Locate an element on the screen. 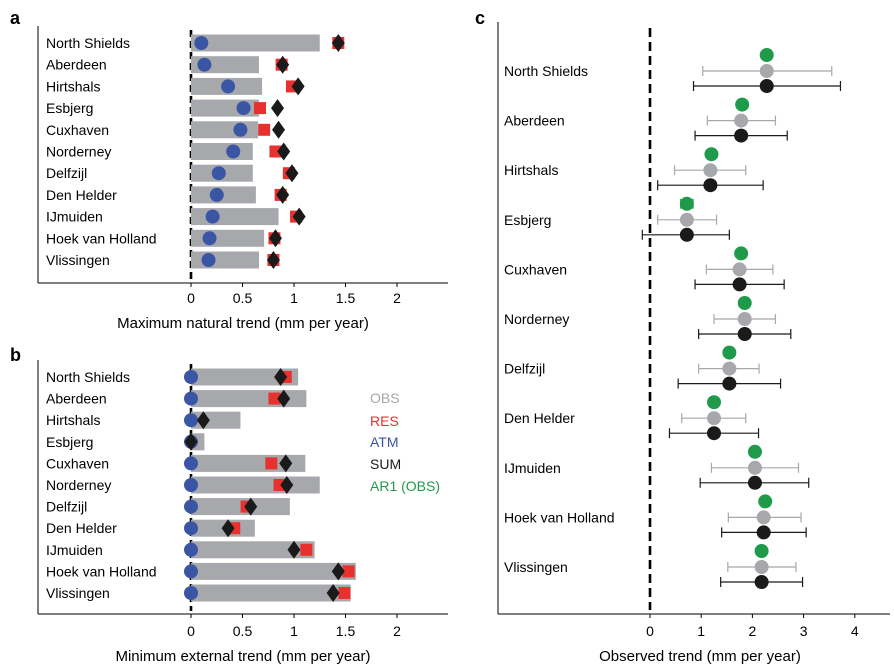 This screenshot has height=669, width=894. category-label-ijmuiden: IJmuiden is located at coordinates (74, 550).